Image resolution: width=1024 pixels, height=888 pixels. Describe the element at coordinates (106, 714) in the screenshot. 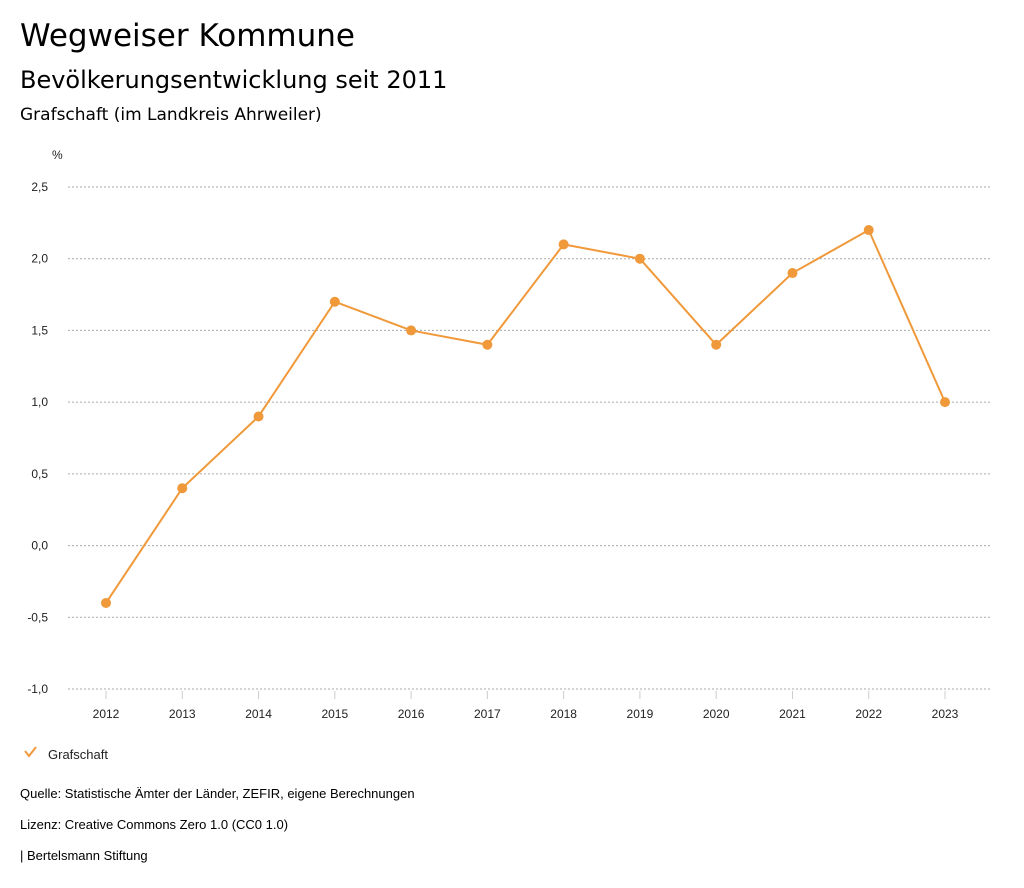

I see `x-tick-label: 2012` at that location.